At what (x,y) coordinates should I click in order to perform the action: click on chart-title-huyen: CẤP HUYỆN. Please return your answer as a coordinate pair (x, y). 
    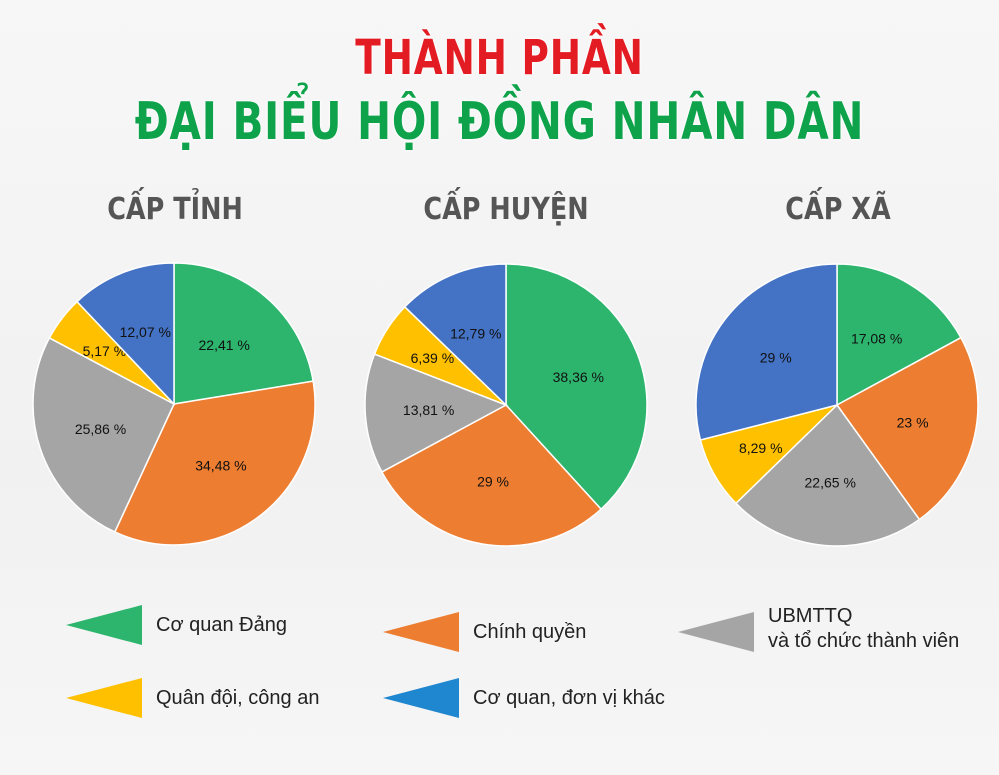
    Looking at the image, I should click on (506, 209).